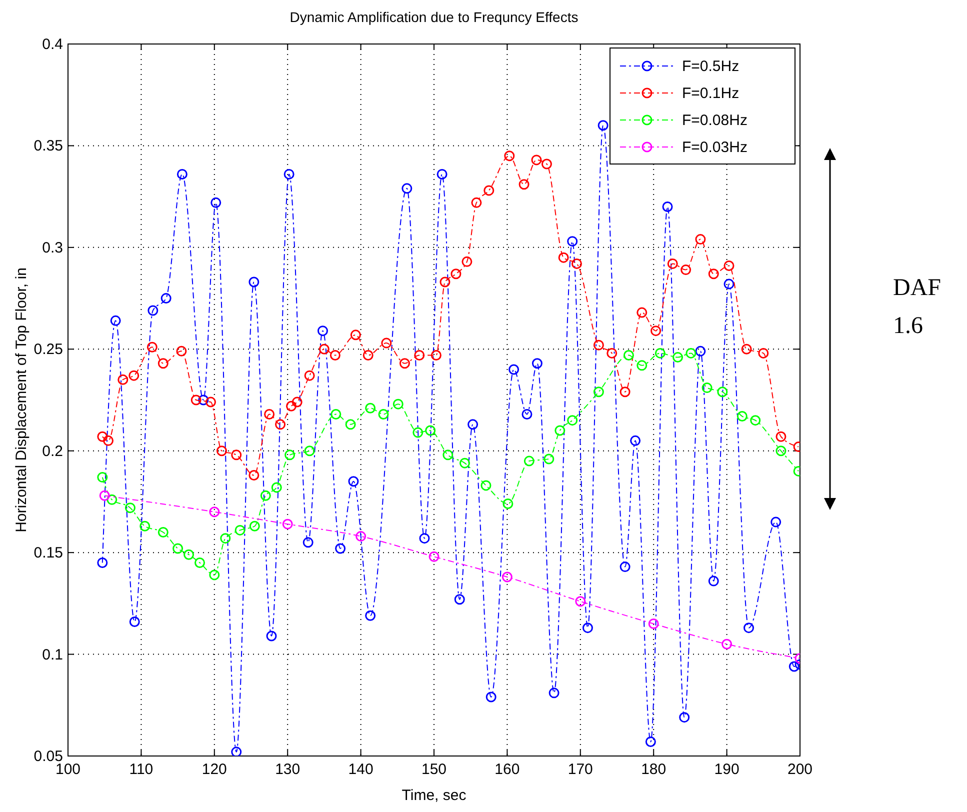 The width and height of the screenshot is (967, 812). Describe the element at coordinates (52, 44) in the screenshot. I see `y-tick-label: 0.4` at that location.